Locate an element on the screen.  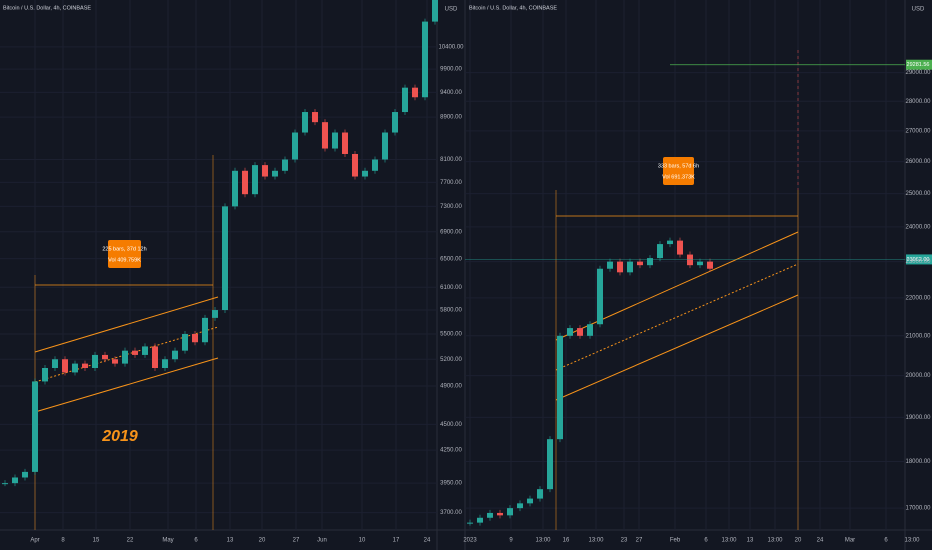
x-tick-label: 22 is located at coordinates (130, 541).